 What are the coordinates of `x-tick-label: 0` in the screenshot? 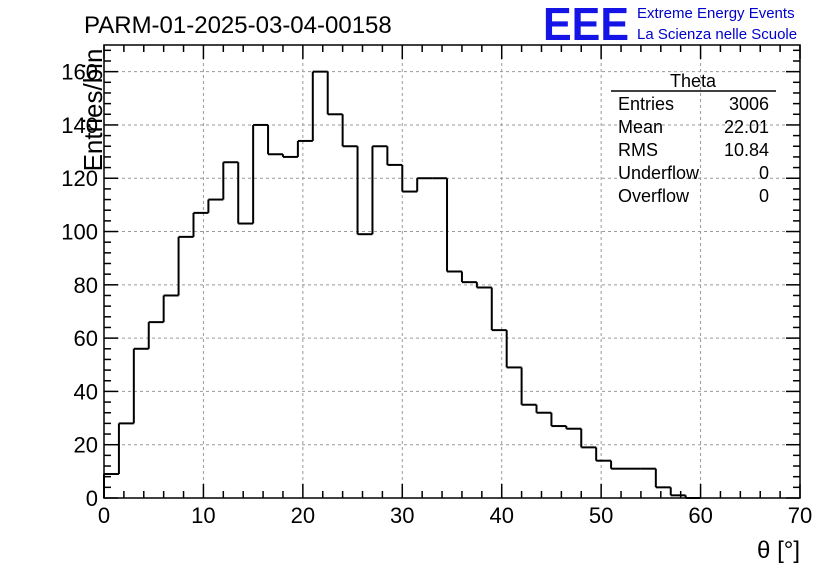 It's located at (104, 515).